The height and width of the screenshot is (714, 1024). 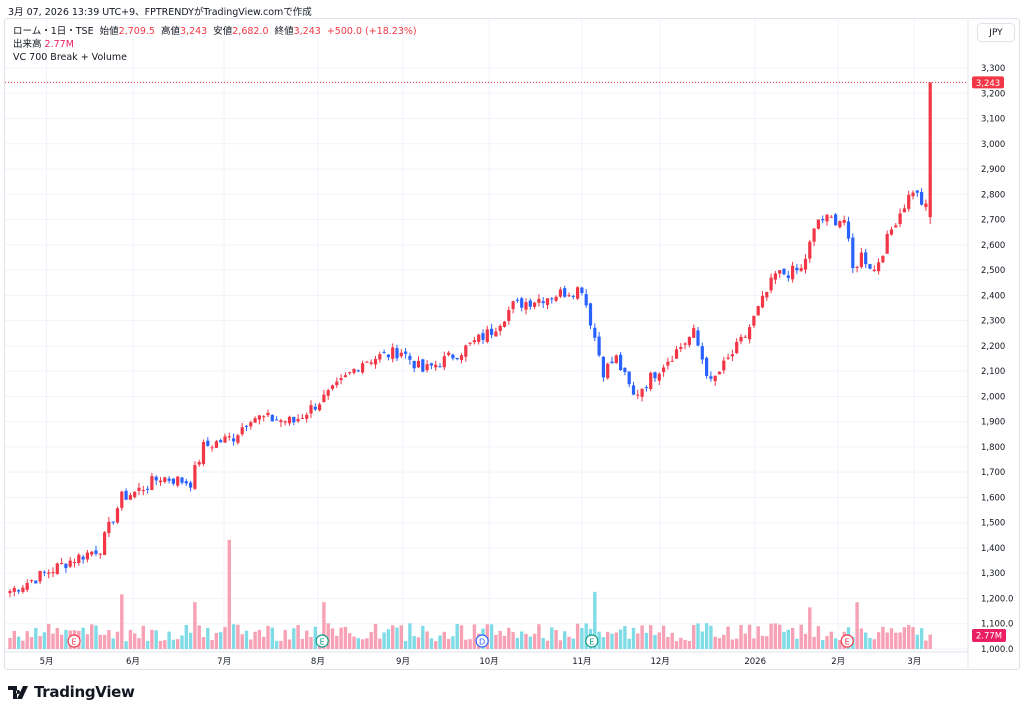 I want to click on currency-button: JPY, so click(x=996, y=32).